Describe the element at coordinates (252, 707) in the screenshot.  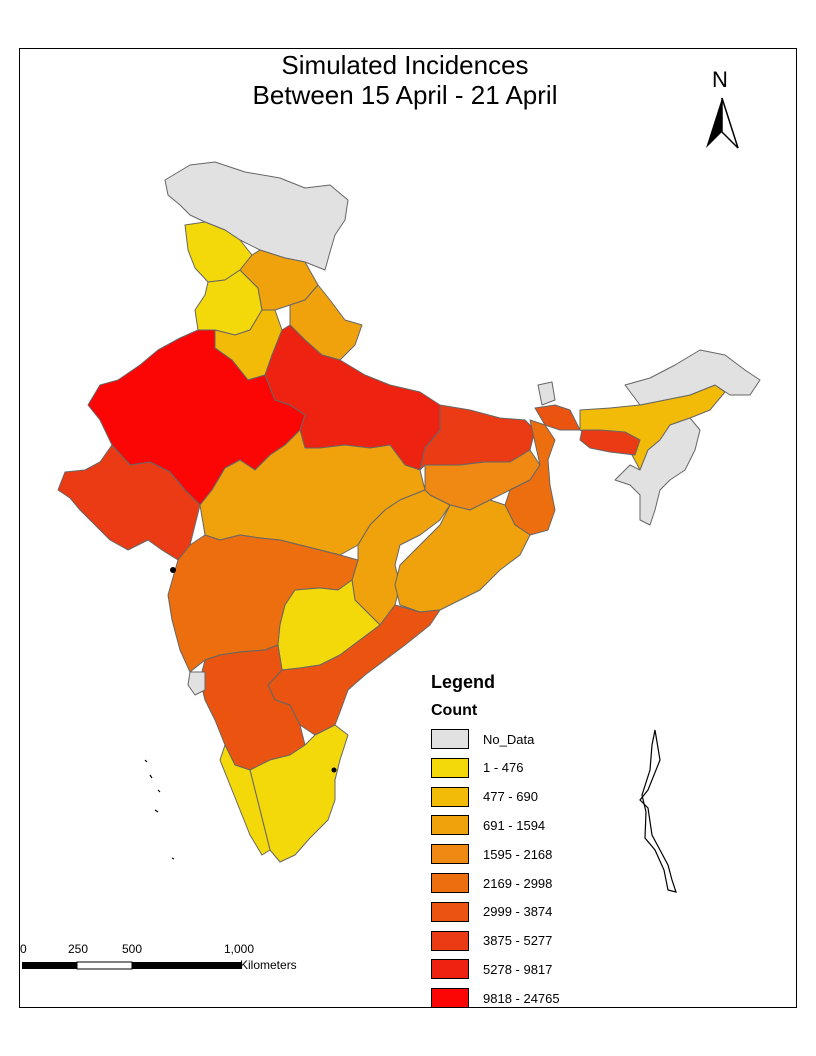
I see `region-karnataka` at that location.